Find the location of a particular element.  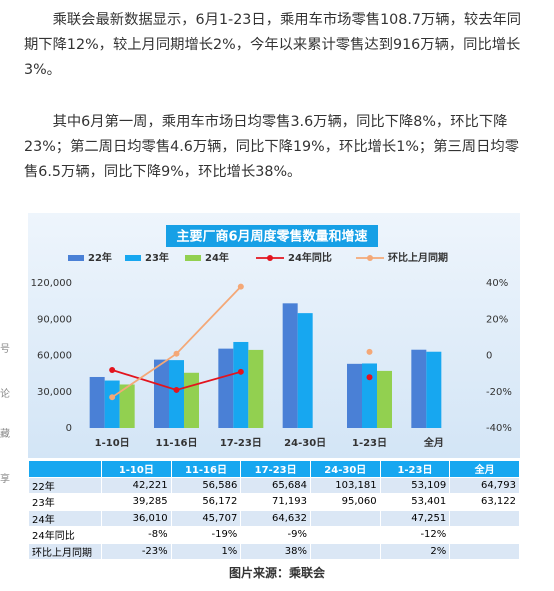

table-cell: 22年 is located at coordinates (65, 485).